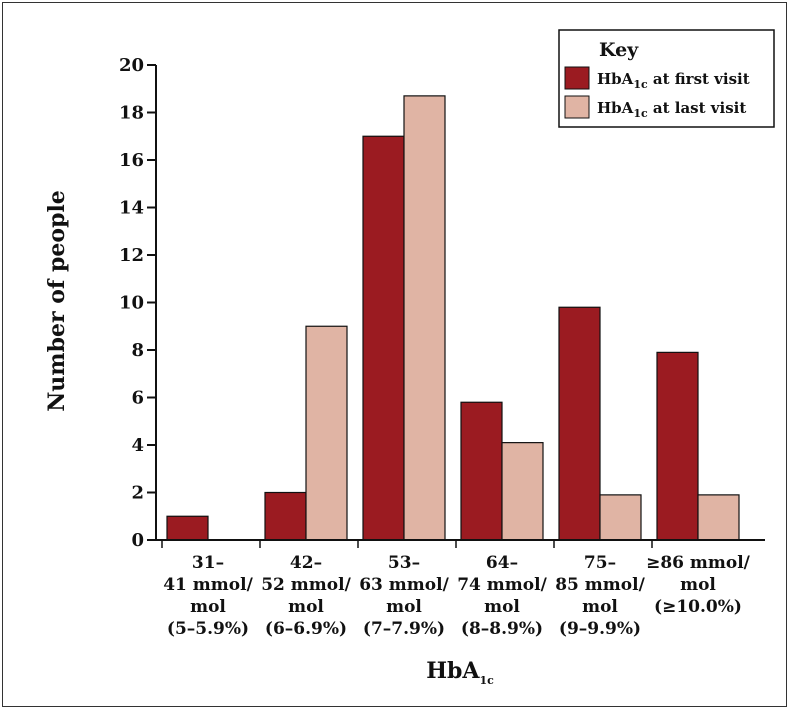 This screenshot has height=711, width=791. What do you see at coordinates (640, 84) in the screenshot?
I see `legend-first-sub: 1c` at bounding box center [640, 84].